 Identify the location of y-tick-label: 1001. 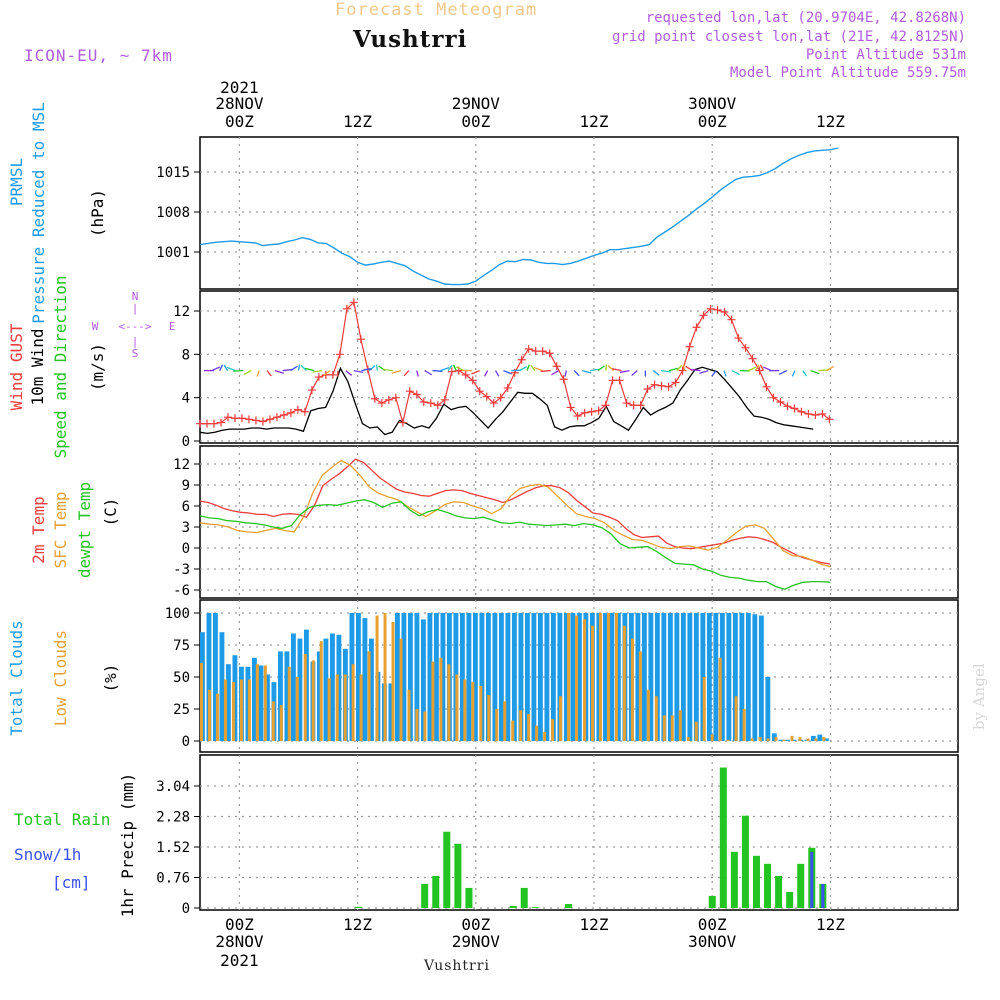
(173, 253).